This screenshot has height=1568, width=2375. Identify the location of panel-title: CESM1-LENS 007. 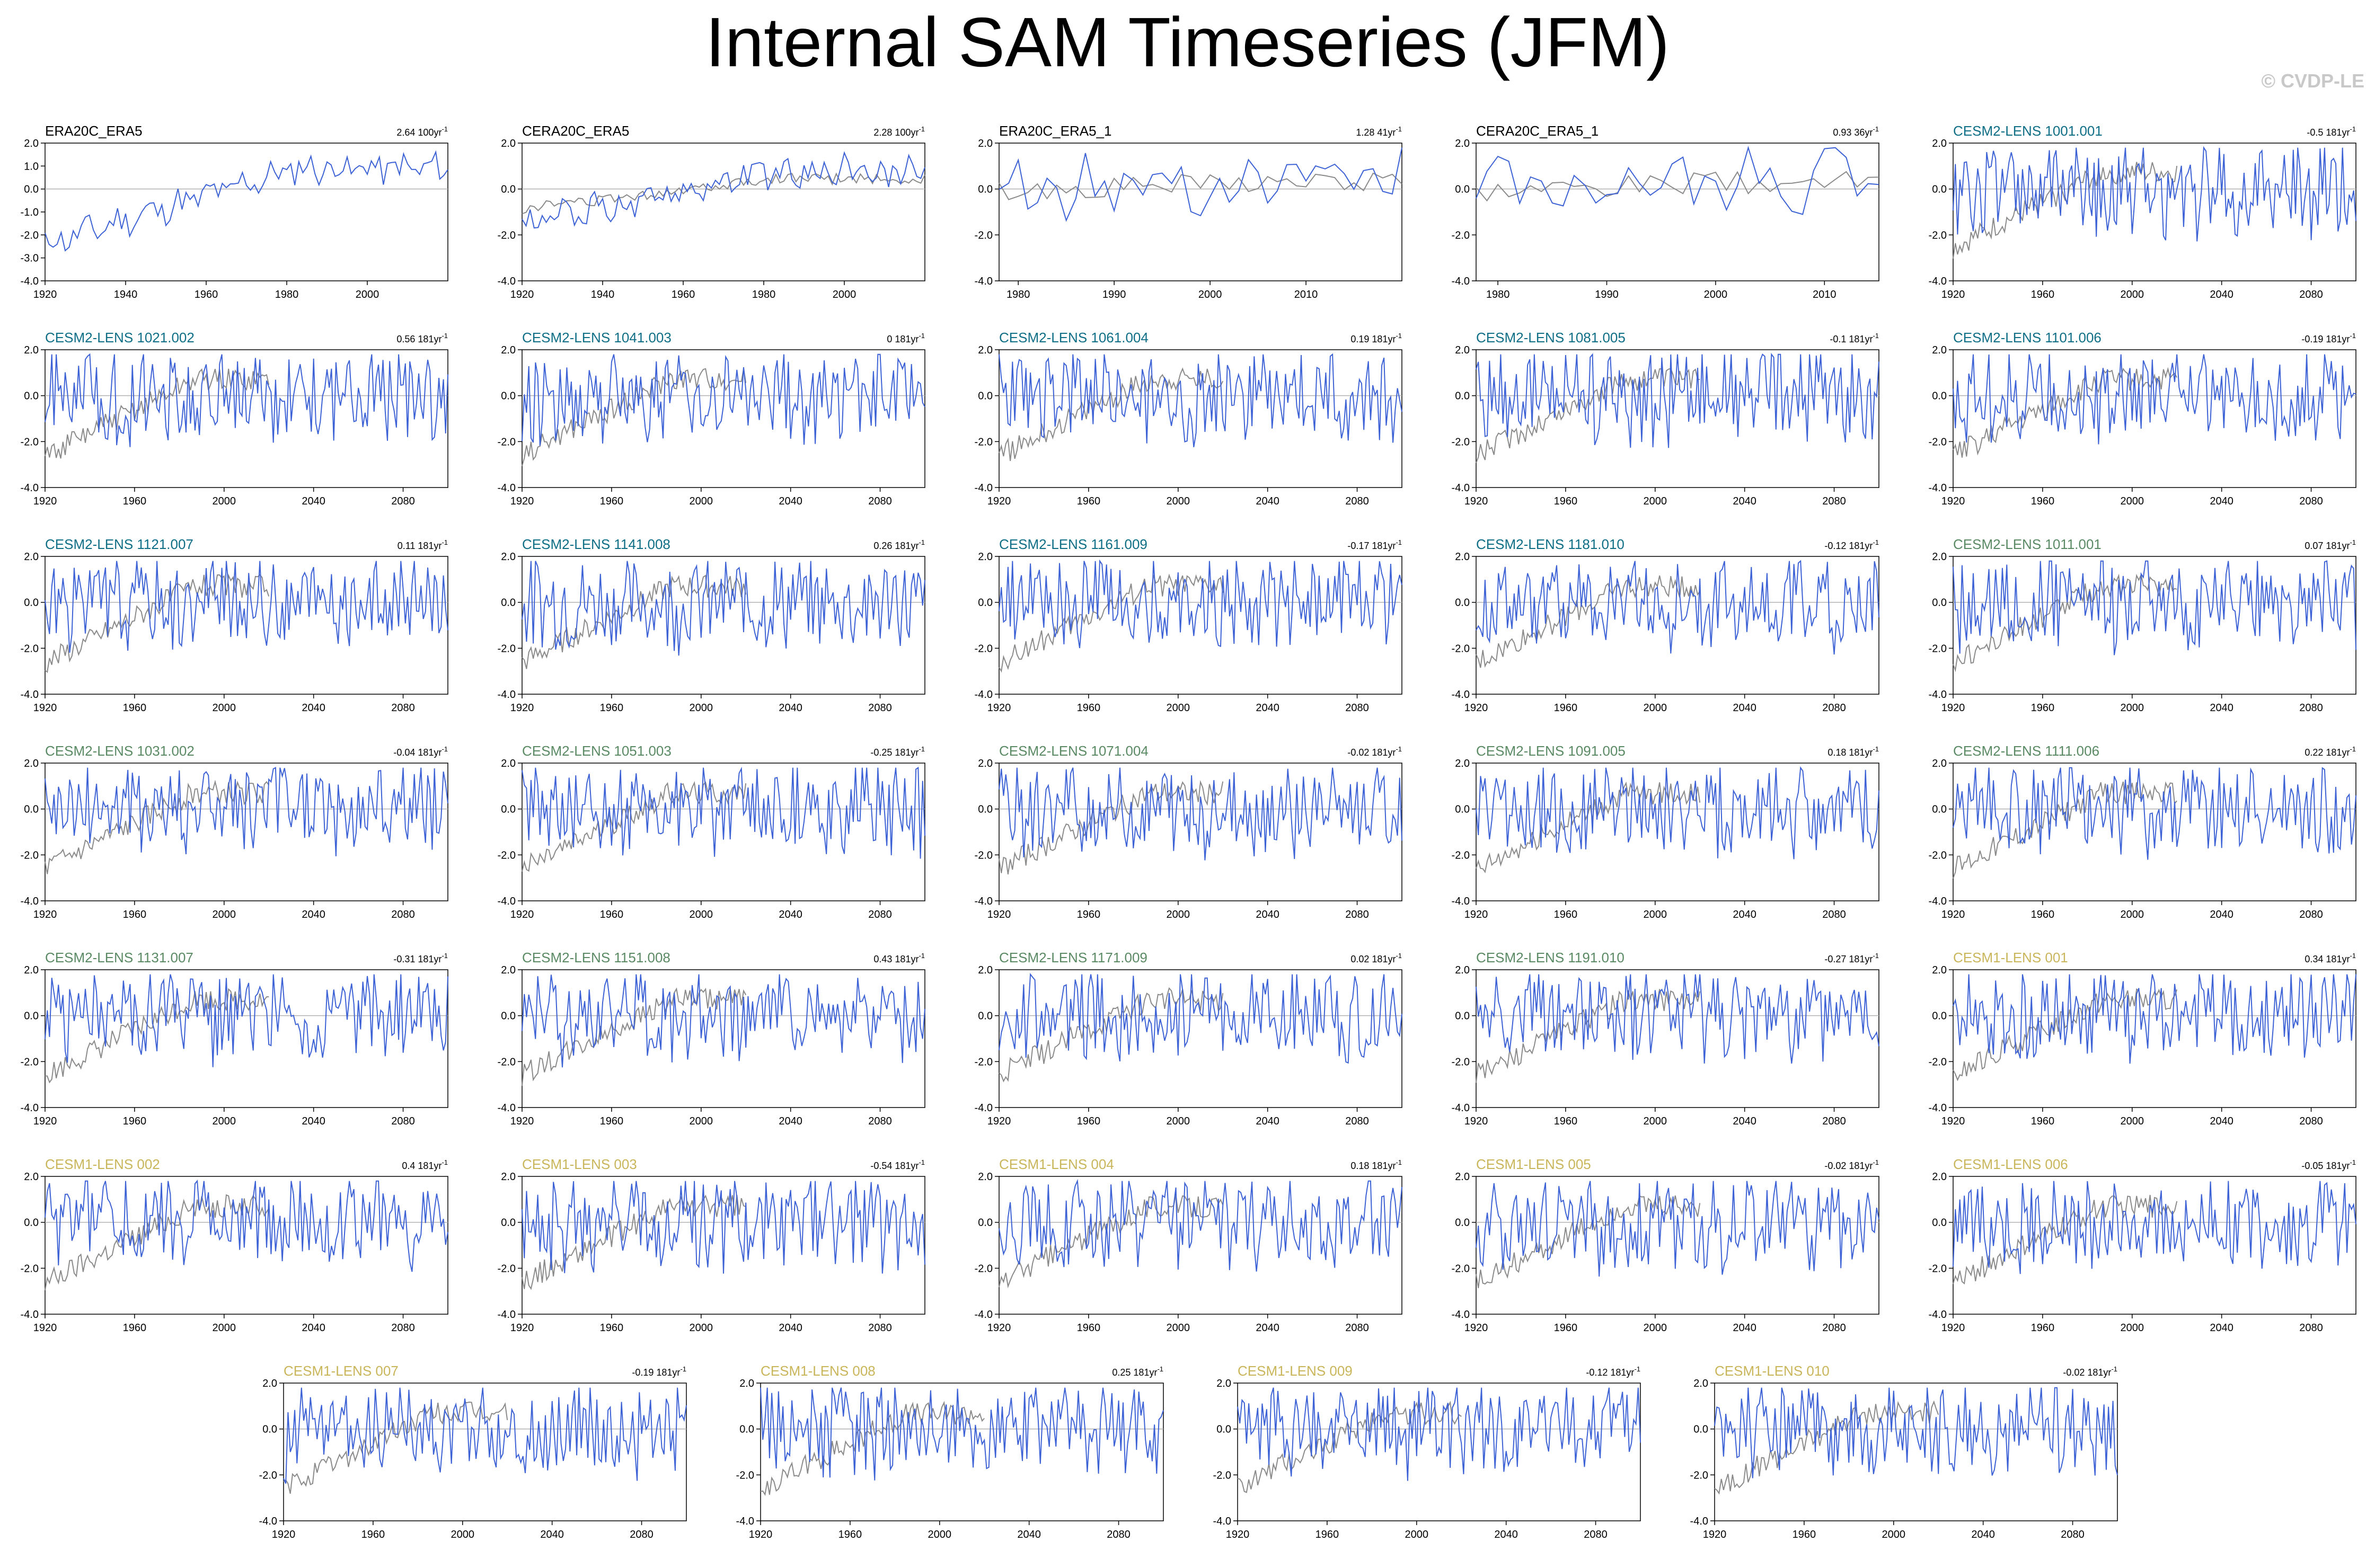
(342, 1371).